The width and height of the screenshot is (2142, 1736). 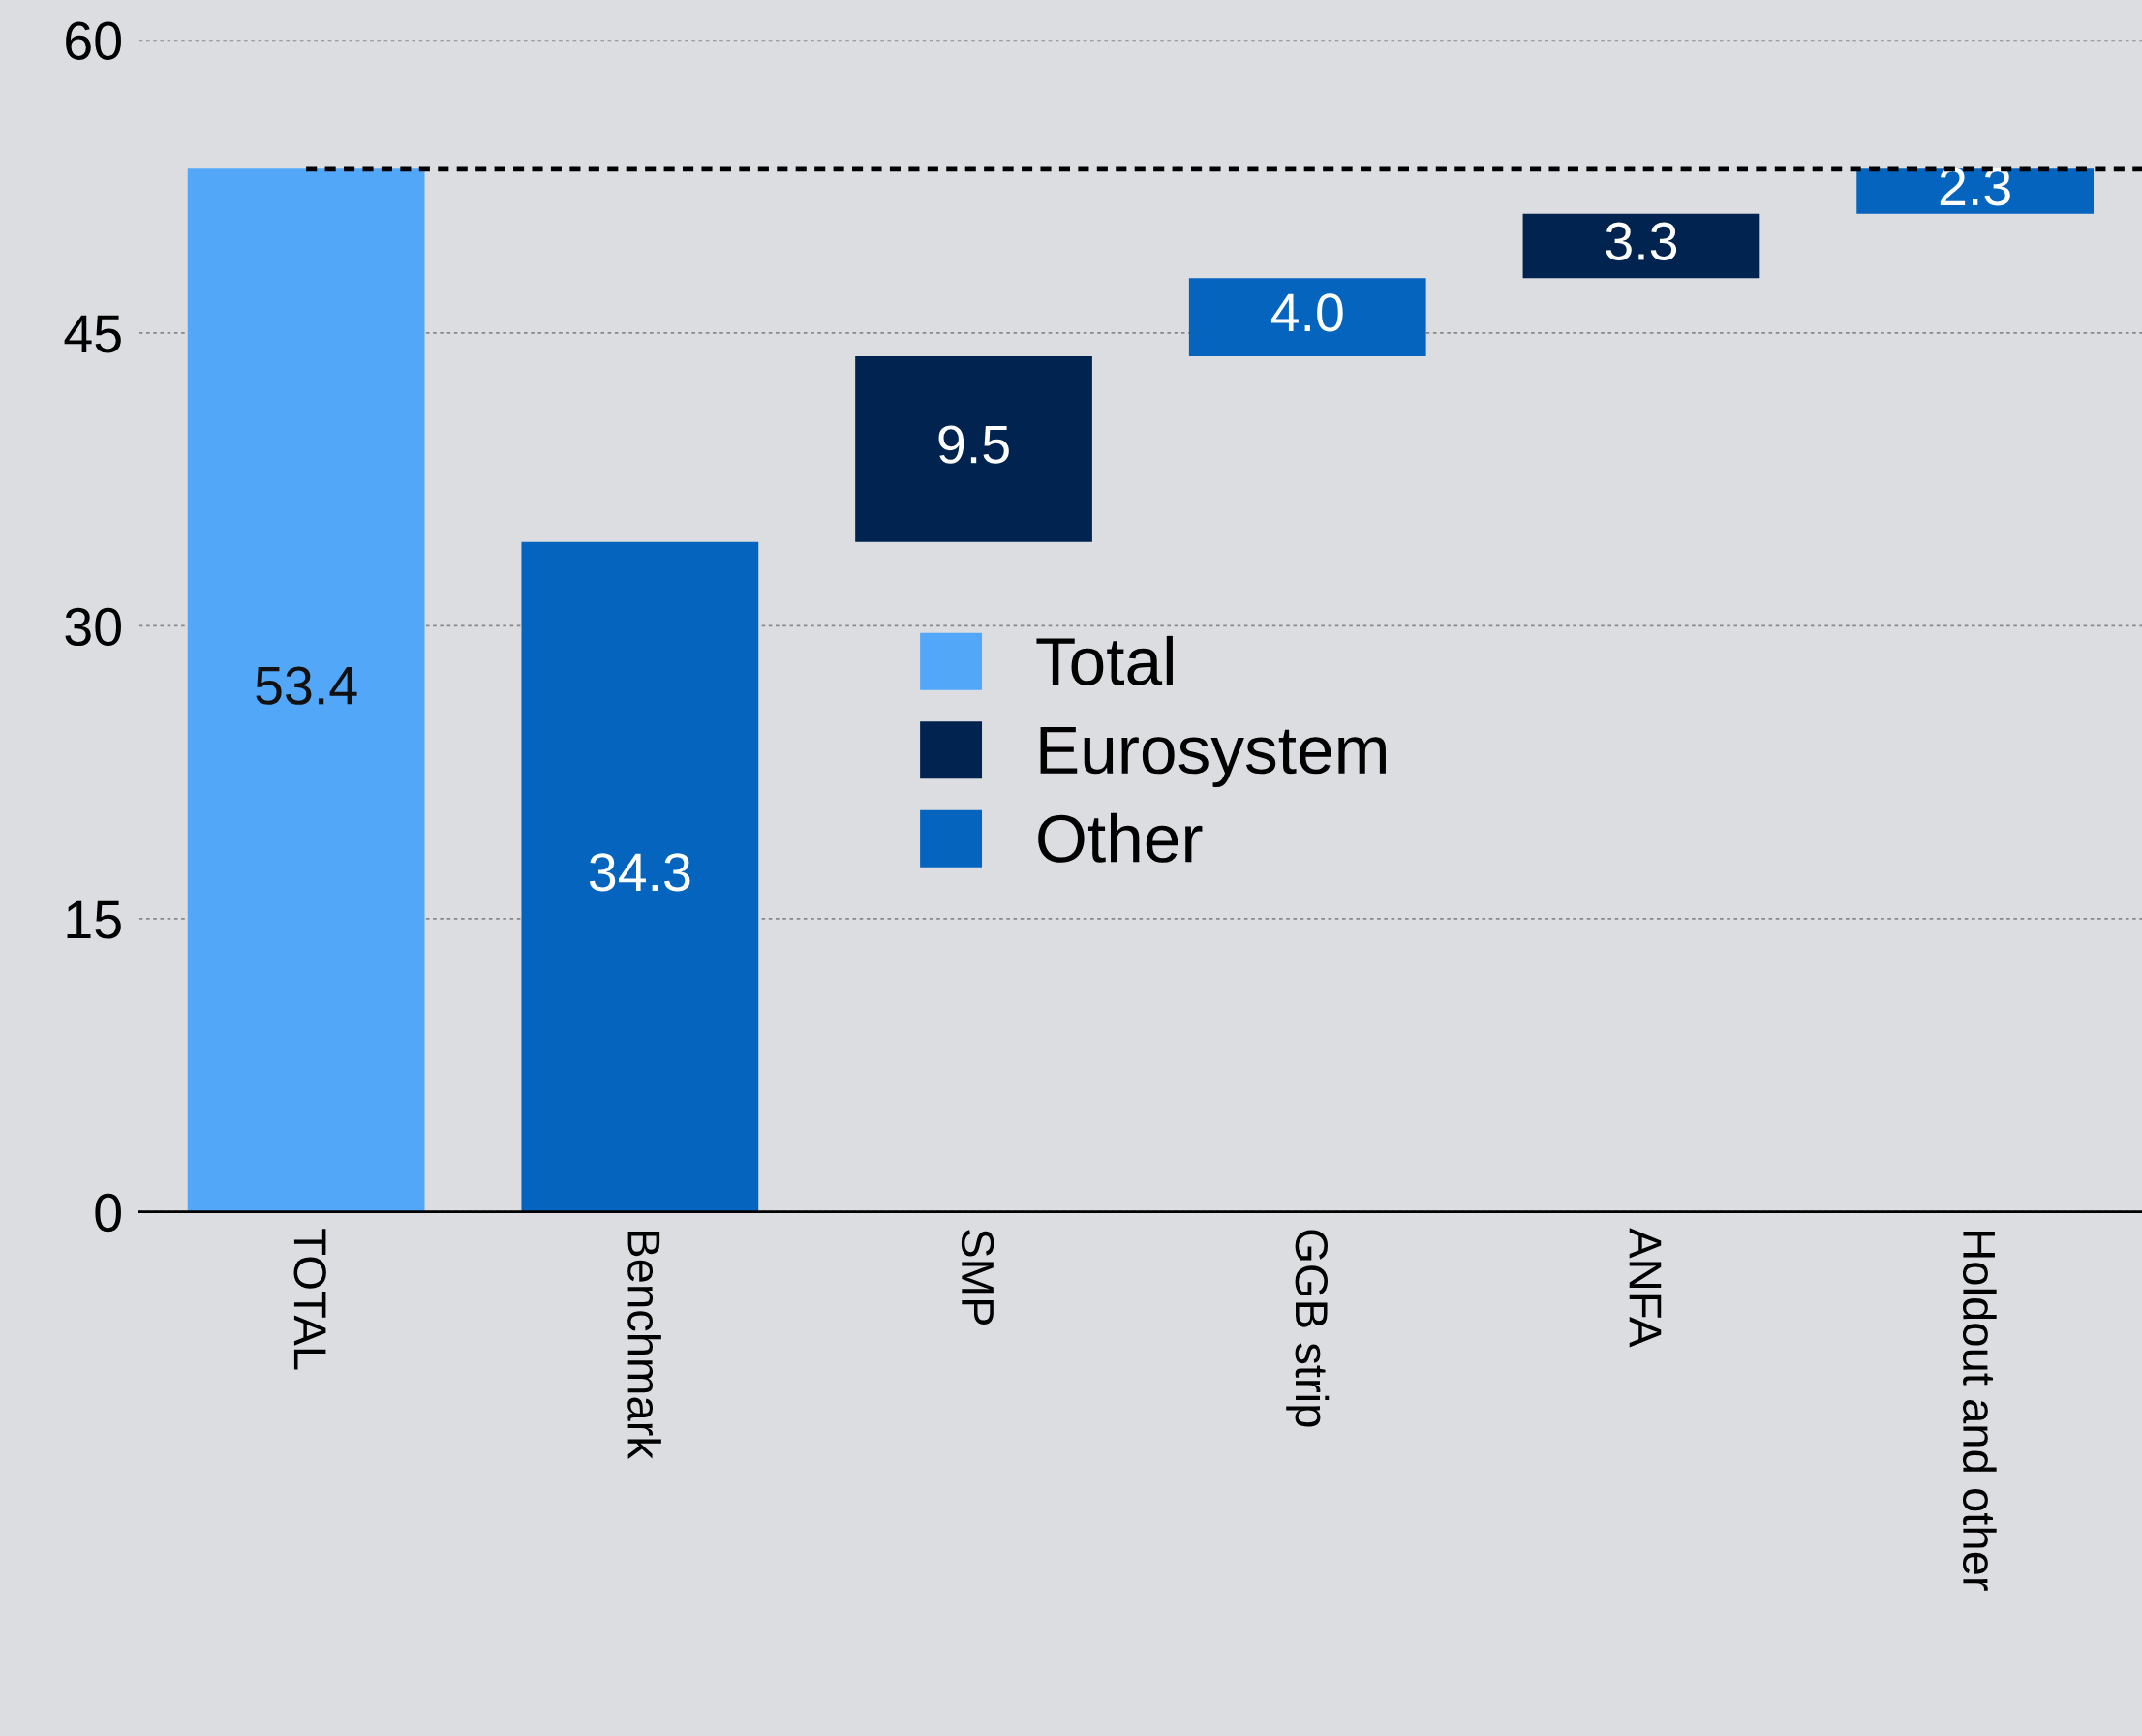 What do you see at coordinates (1308, 1328) in the screenshot?
I see `x-tick-label: GGB strip` at bounding box center [1308, 1328].